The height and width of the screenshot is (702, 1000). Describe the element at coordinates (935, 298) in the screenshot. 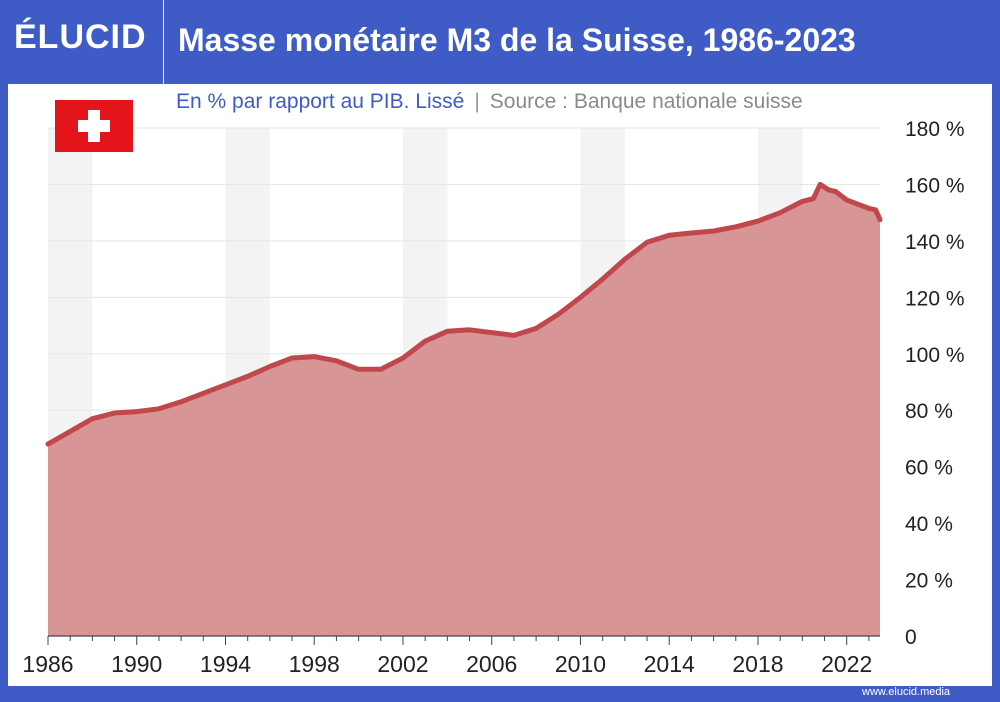

I see `y-tick-label: 120 %` at that location.